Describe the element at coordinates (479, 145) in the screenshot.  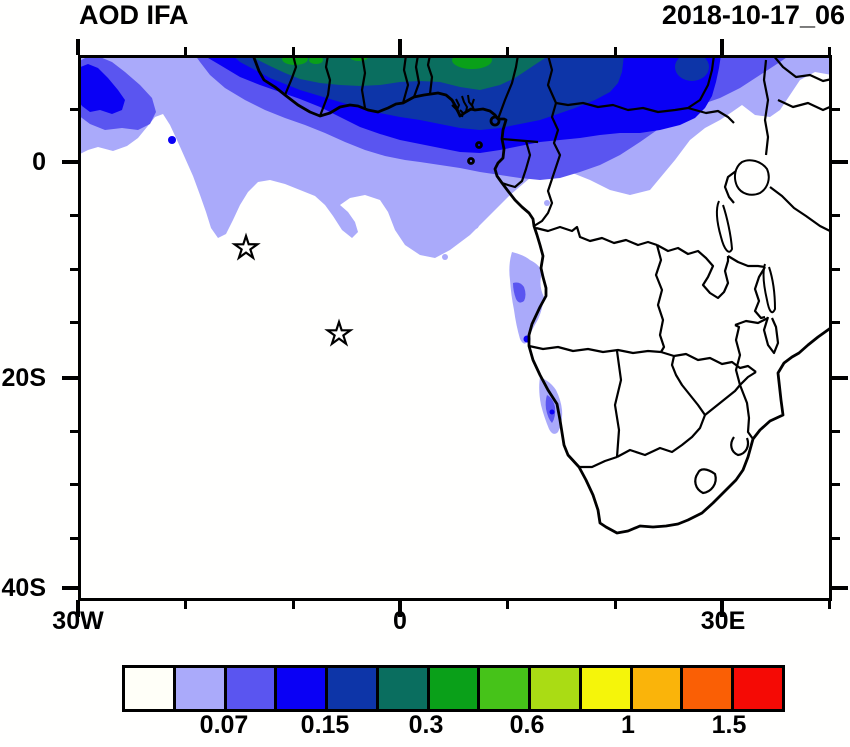
I see `principe-island` at that location.